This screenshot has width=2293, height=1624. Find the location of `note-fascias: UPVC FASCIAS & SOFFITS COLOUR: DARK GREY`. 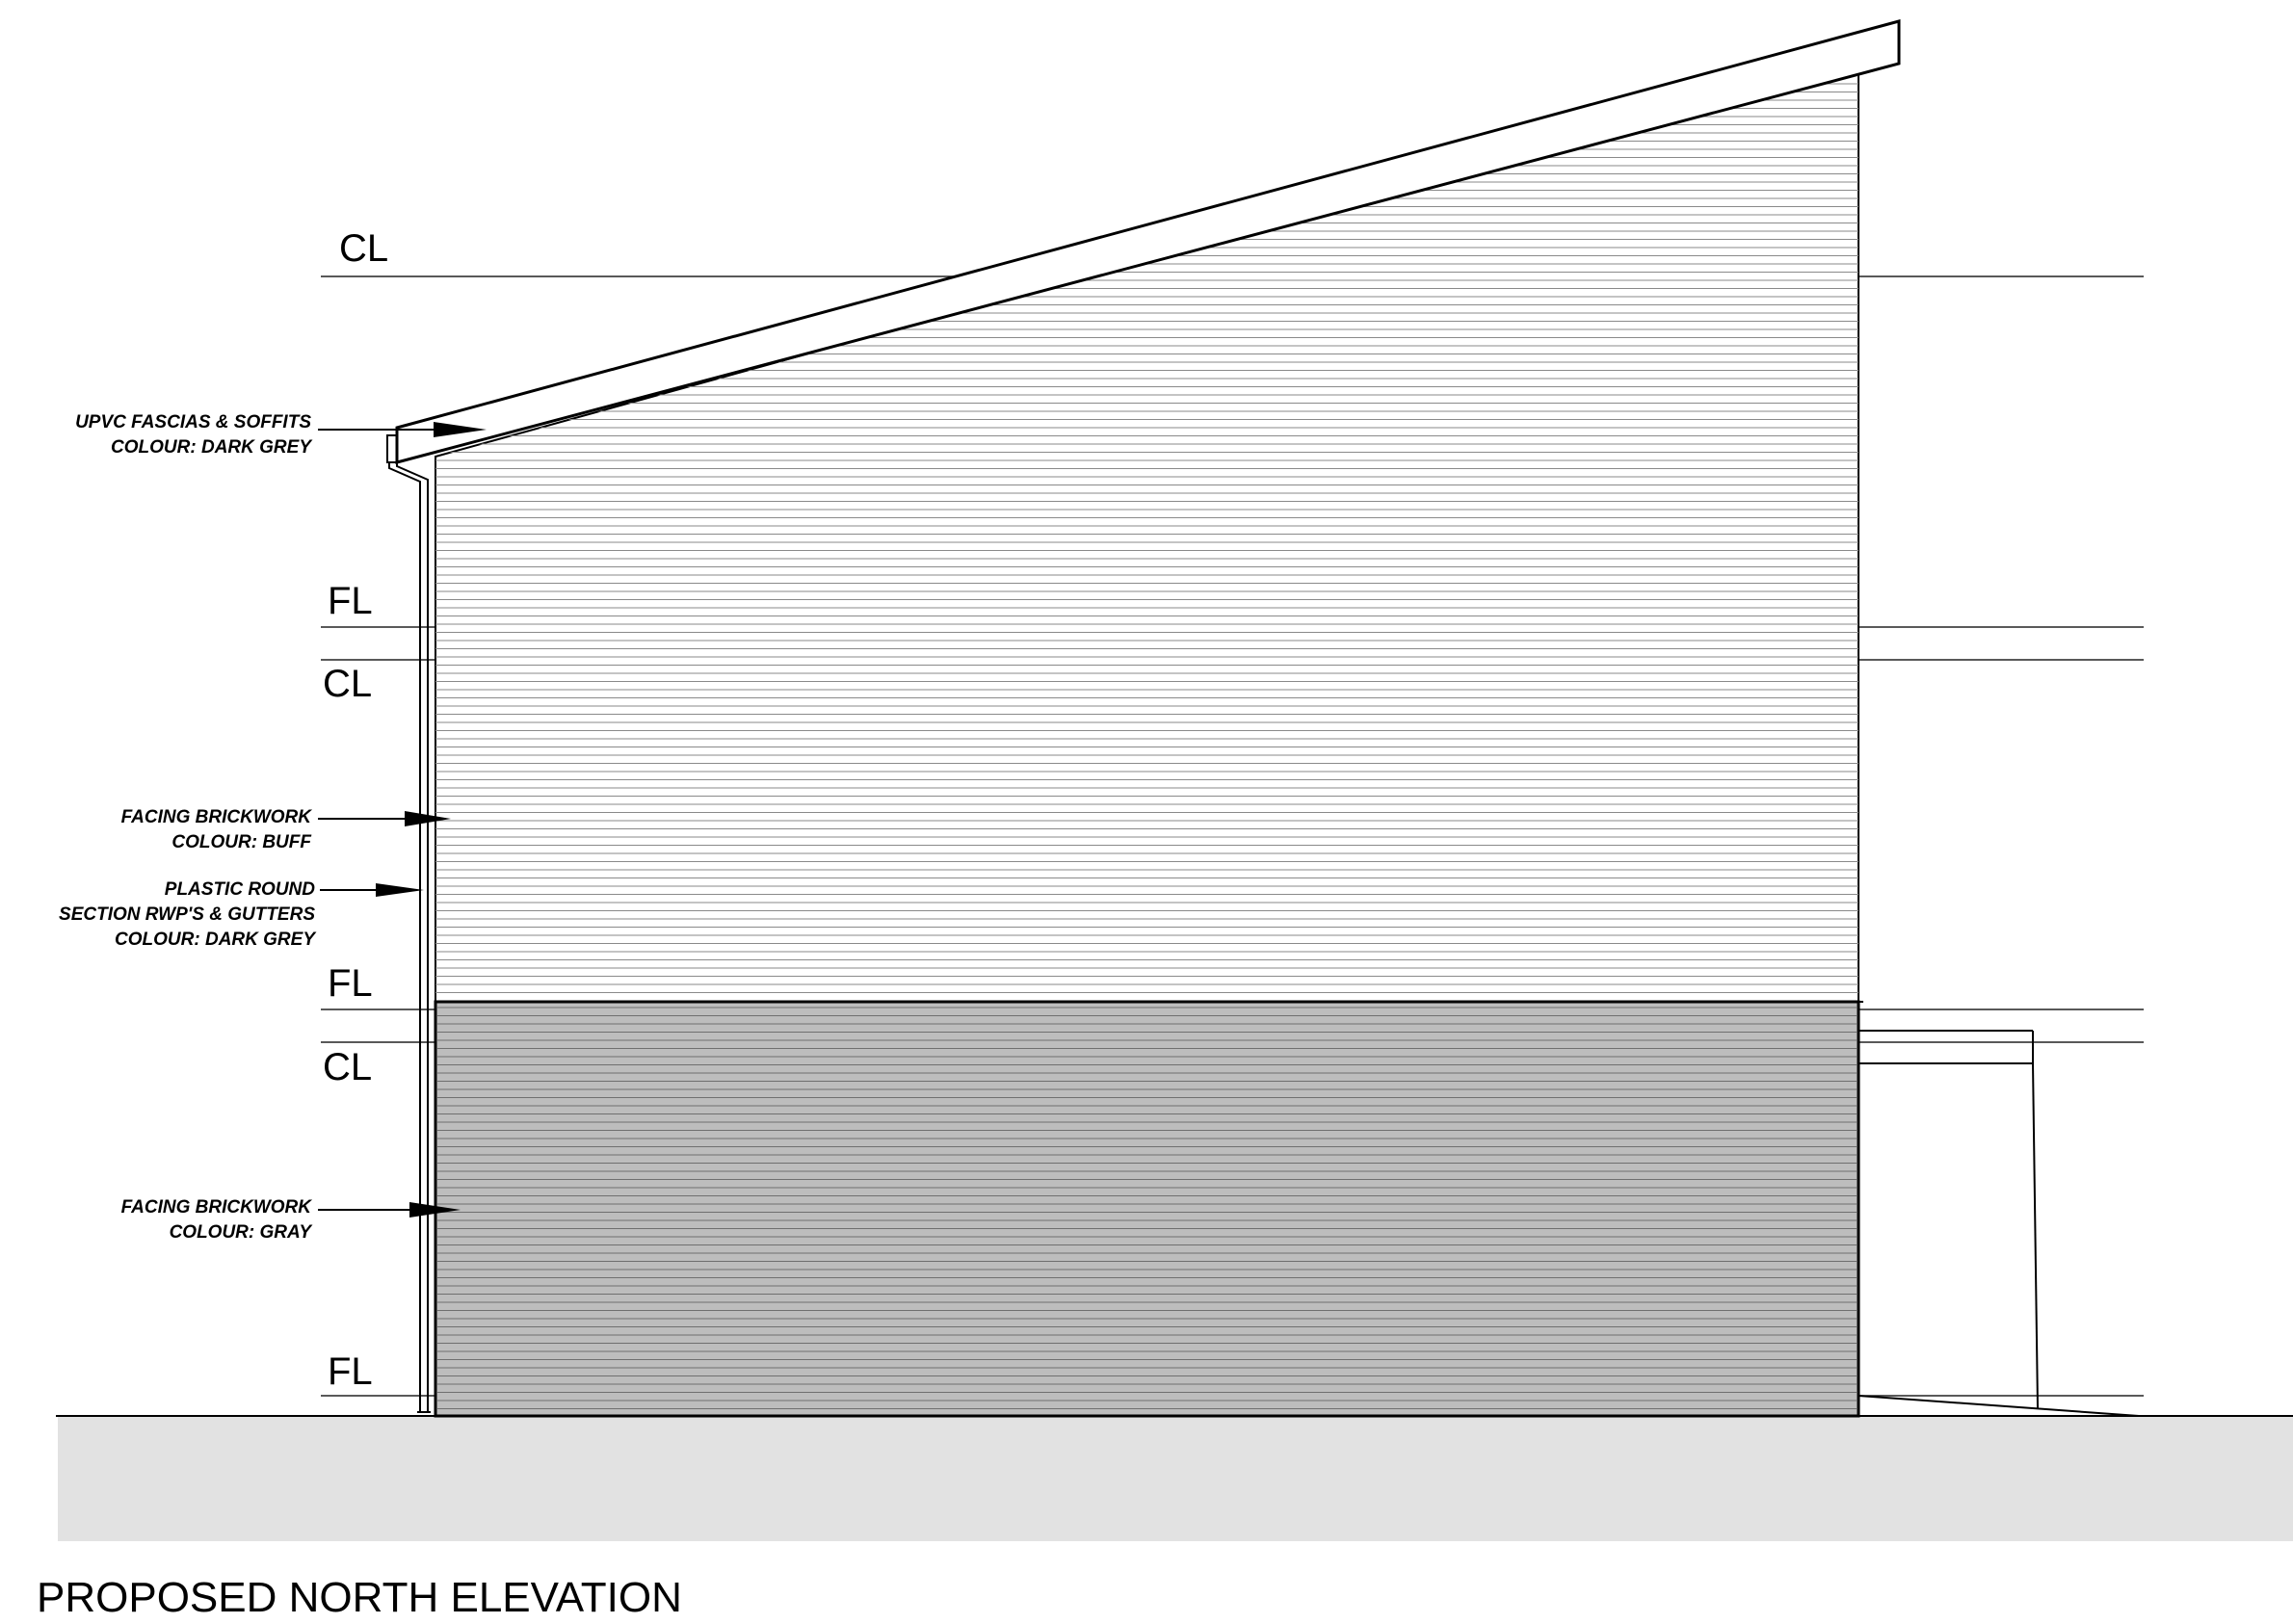

note-fascias: UPVC FASCIAS & SOFFITS COLOUR: DARK GREY is located at coordinates (281, 435).